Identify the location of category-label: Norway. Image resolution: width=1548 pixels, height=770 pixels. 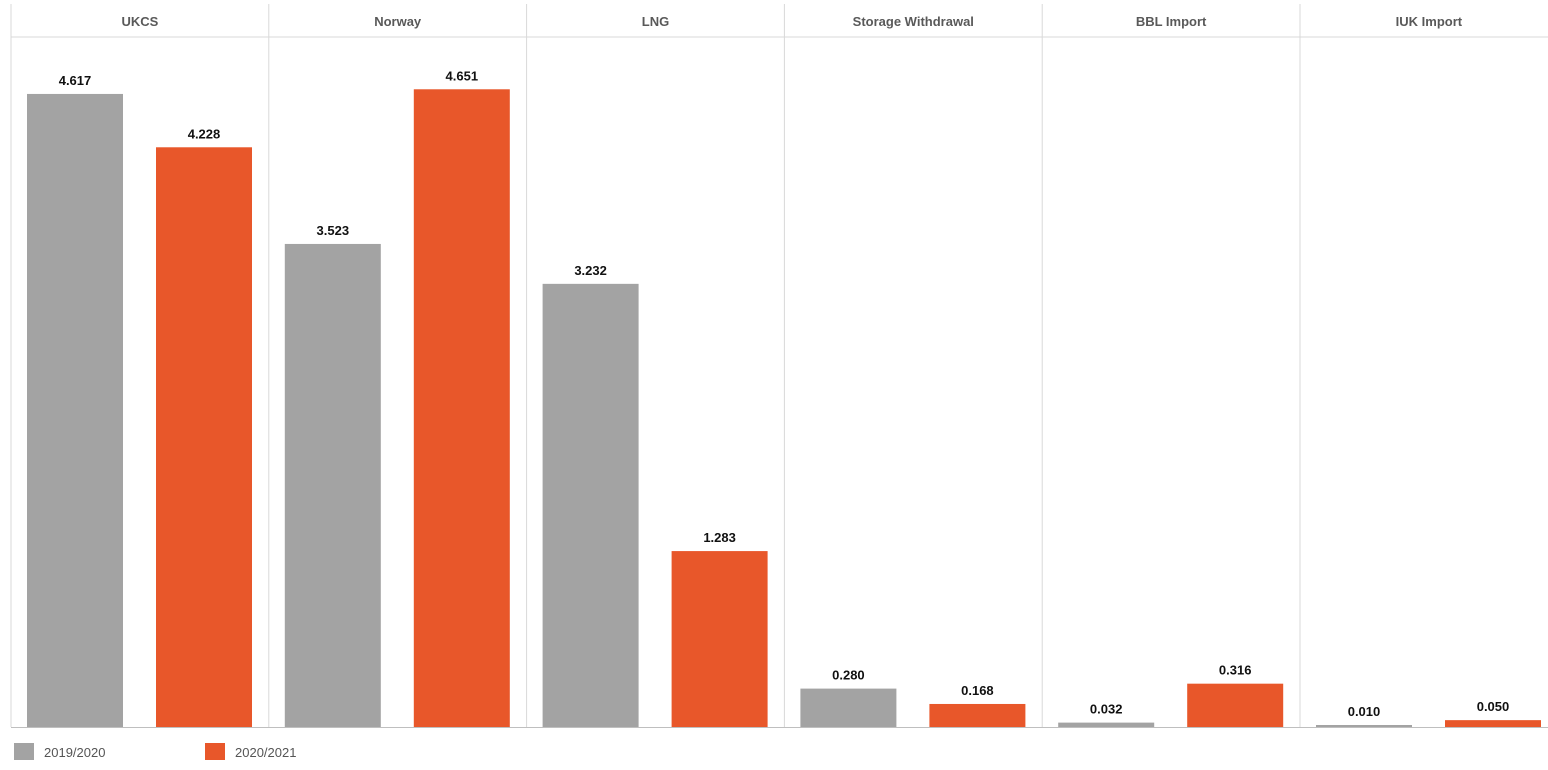
(398, 21).